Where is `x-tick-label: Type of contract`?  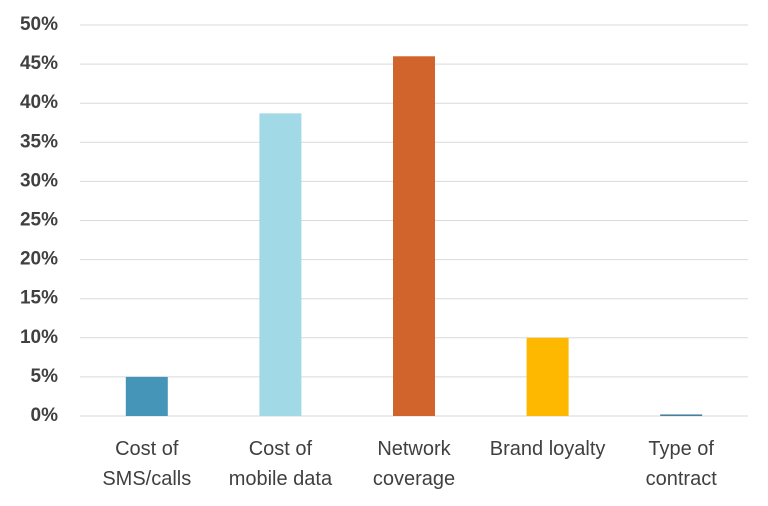 x-tick-label: Type of contract is located at coordinates (681, 464).